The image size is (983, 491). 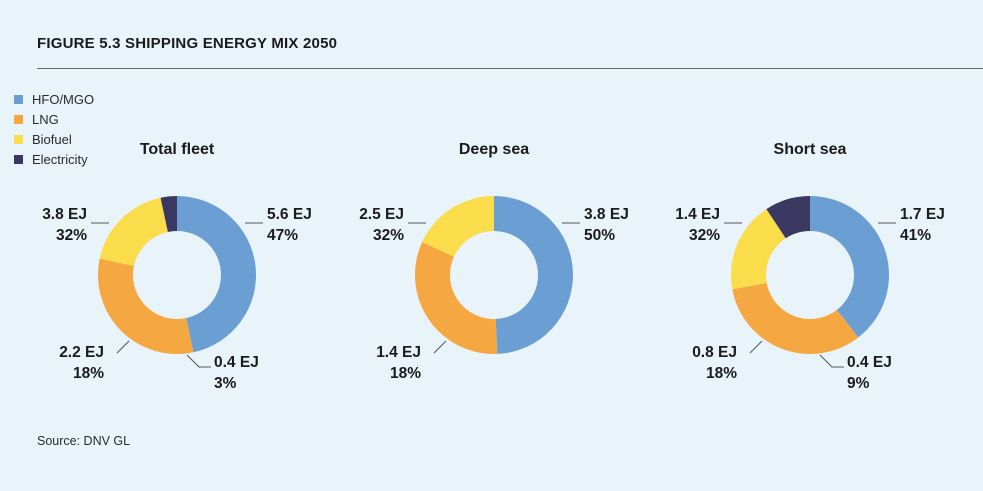 I want to click on legend-swatch-hfo-mgo, so click(x=18, y=99).